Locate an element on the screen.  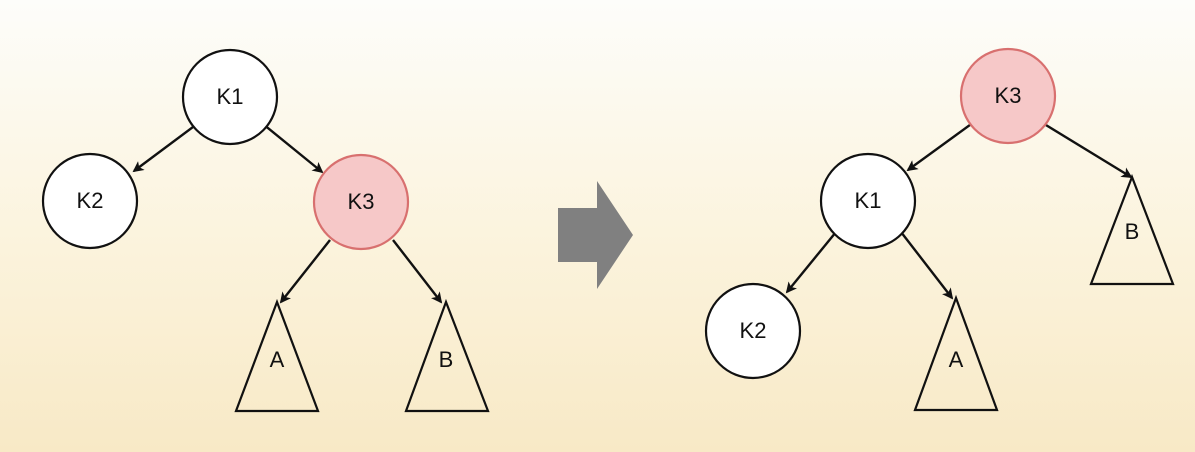
after-node-k1-label: K1 is located at coordinates (868, 200).